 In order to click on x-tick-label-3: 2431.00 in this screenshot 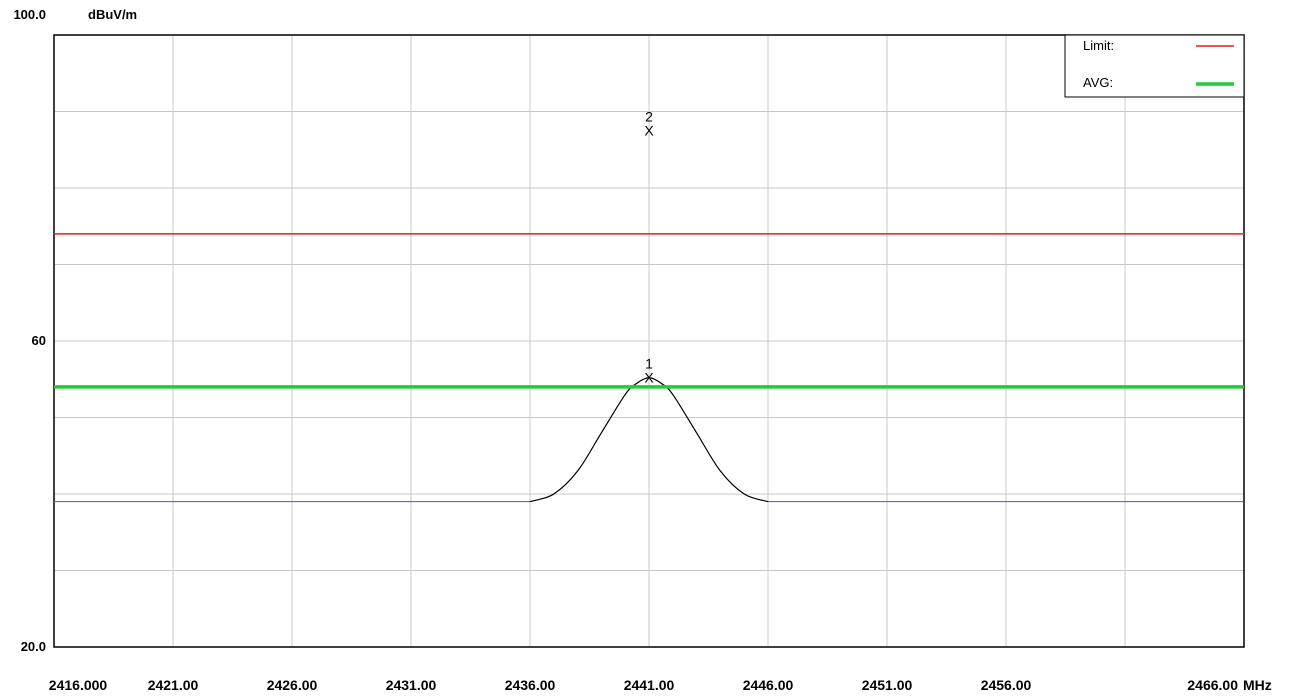, I will do `click(411, 685)`.